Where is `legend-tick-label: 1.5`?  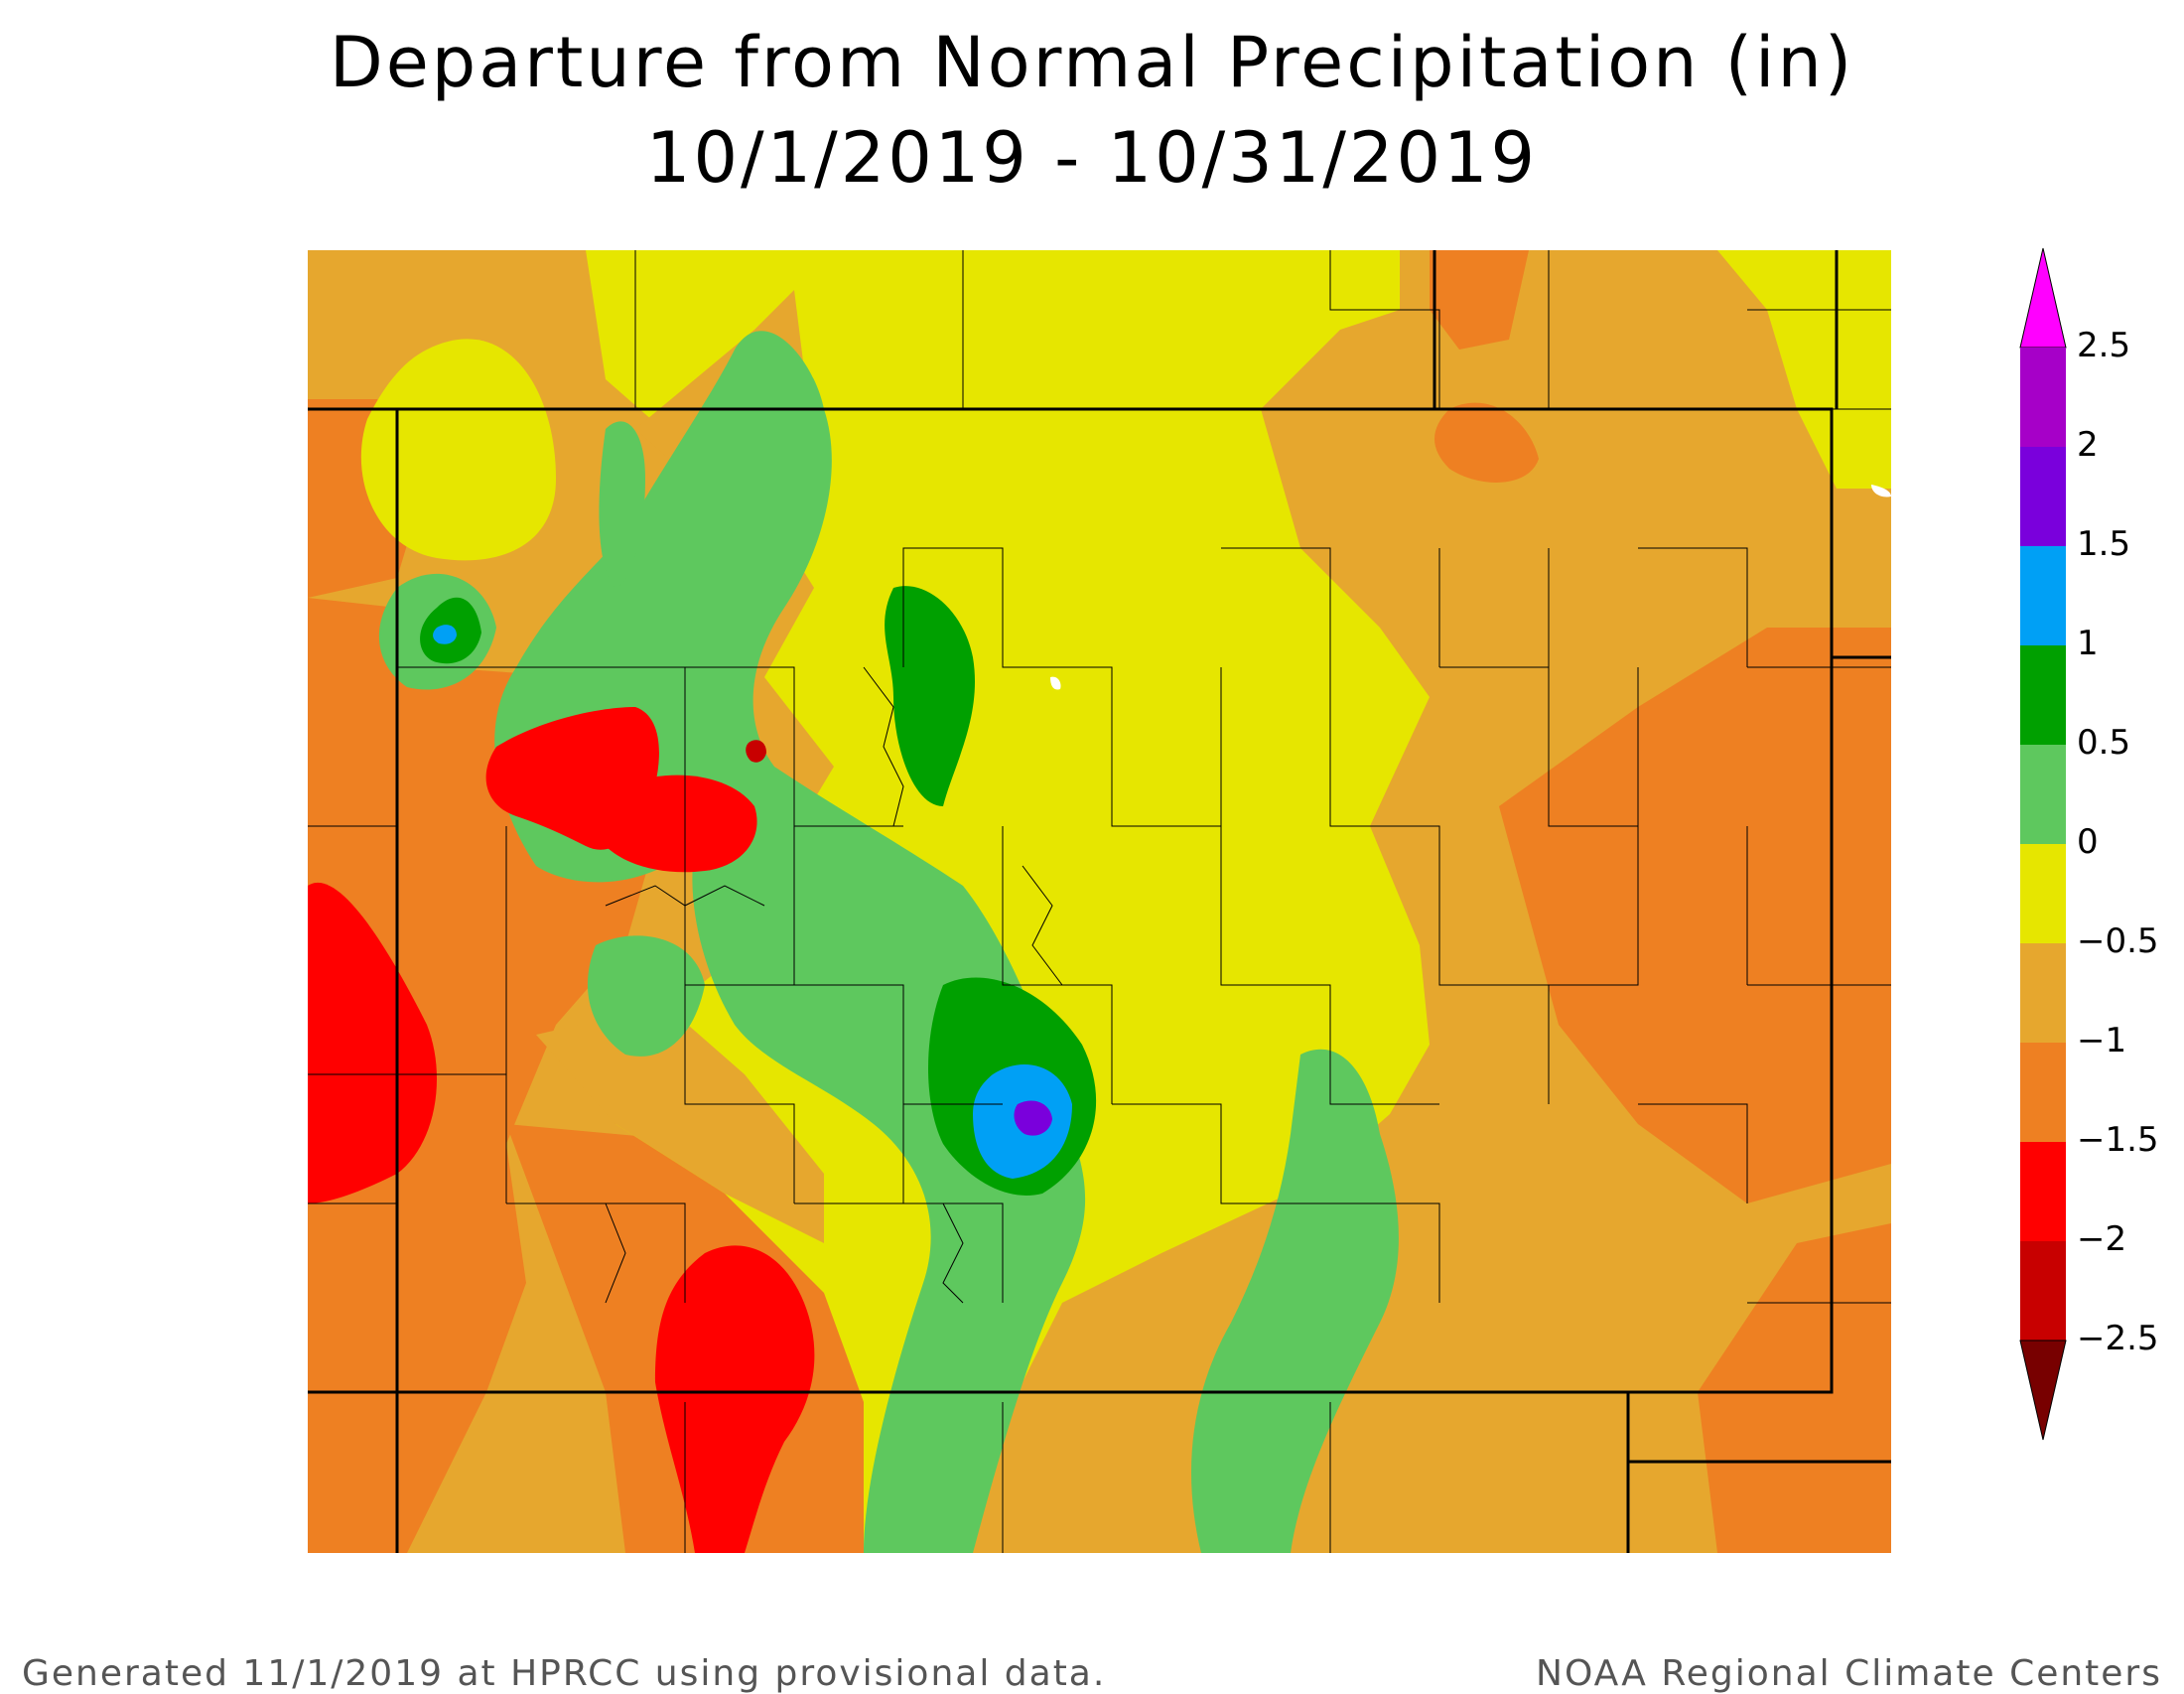
legend-tick-label: 1.5 is located at coordinates (2104, 544).